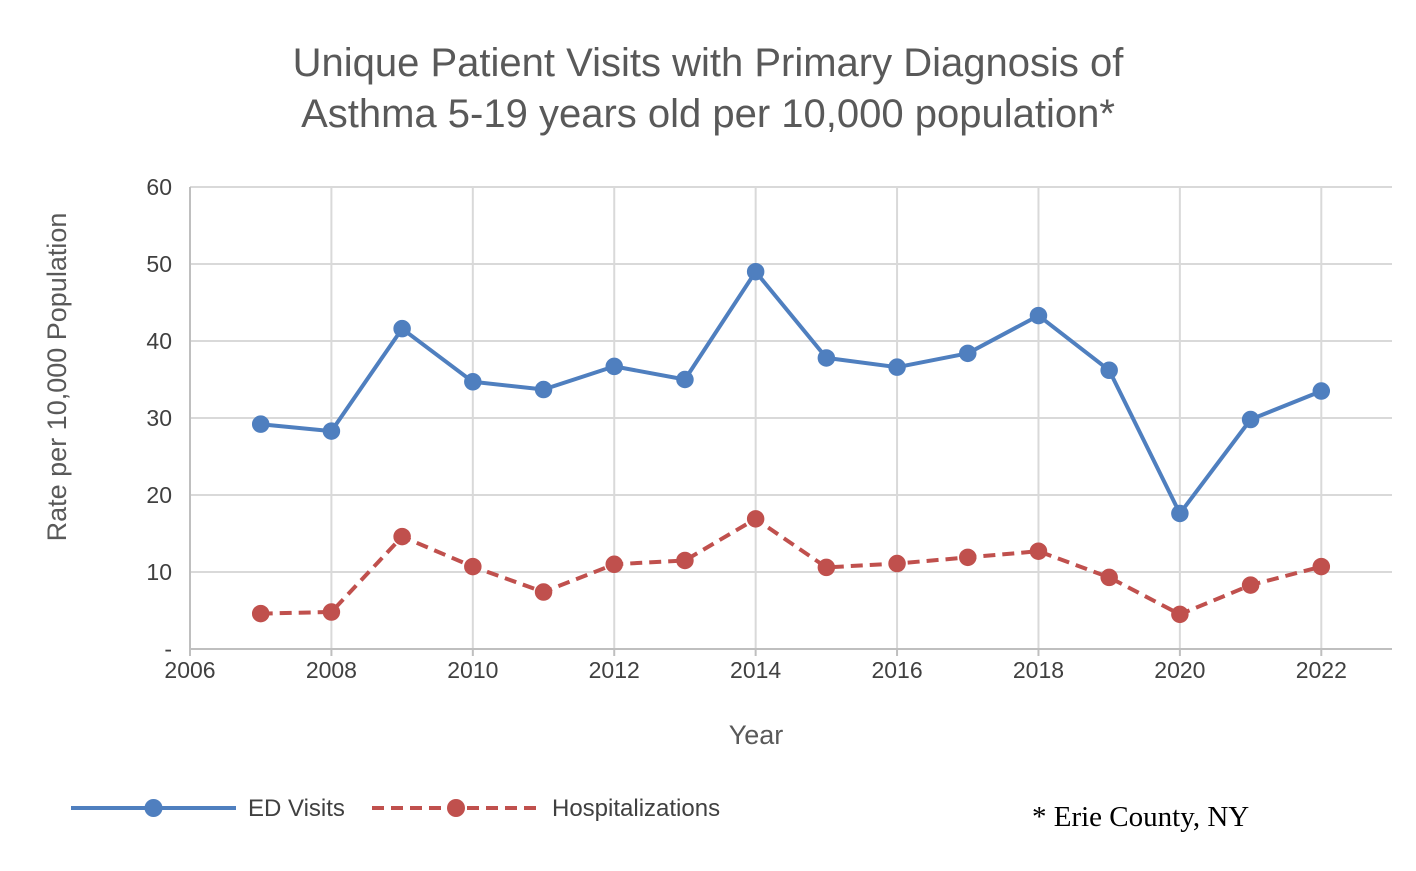  What do you see at coordinates (756, 735) in the screenshot?
I see `x-axis-label: Year` at bounding box center [756, 735].